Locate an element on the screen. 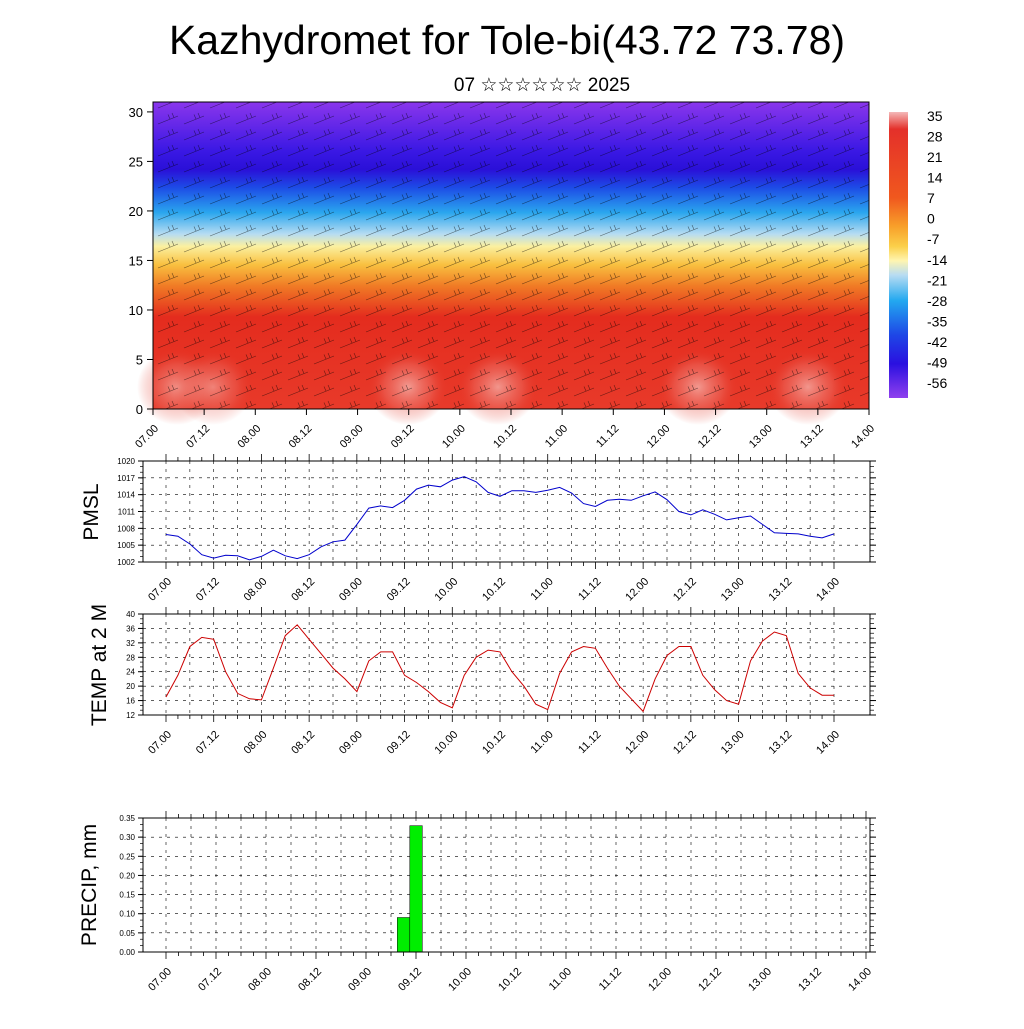  y-tick-label: 0.35 is located at coordinates (127, 818).